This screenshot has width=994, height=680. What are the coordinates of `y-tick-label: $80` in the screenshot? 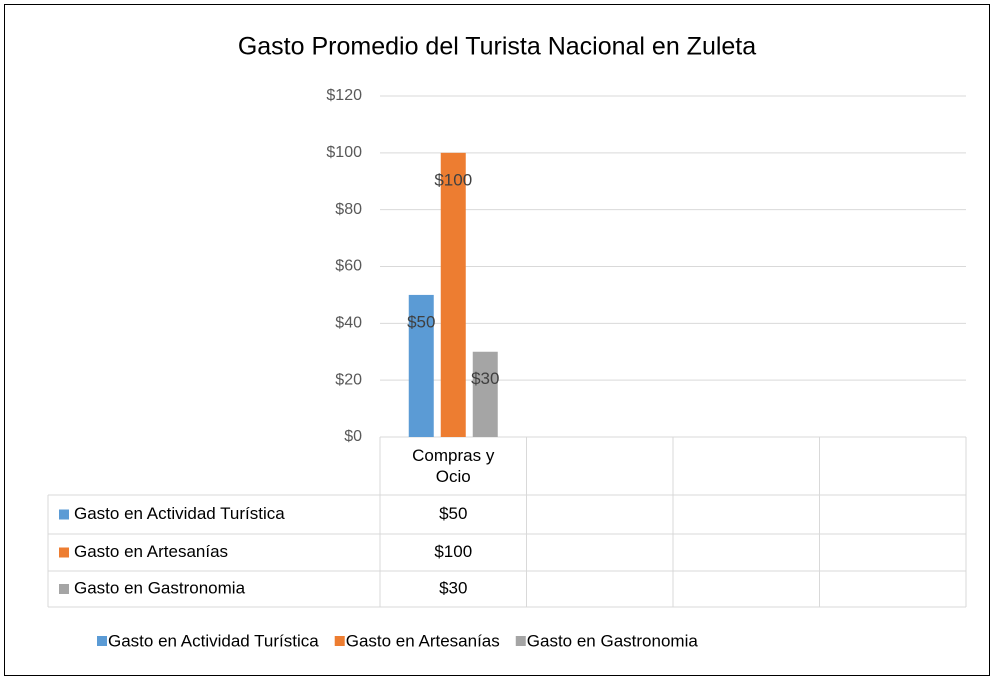 It's located at (348, 209).